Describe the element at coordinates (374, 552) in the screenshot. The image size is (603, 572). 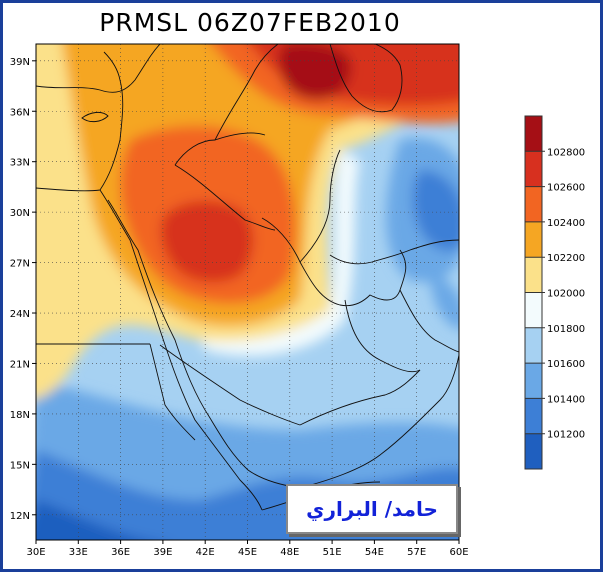
I see `lon-tick-label: 54E` at that location.